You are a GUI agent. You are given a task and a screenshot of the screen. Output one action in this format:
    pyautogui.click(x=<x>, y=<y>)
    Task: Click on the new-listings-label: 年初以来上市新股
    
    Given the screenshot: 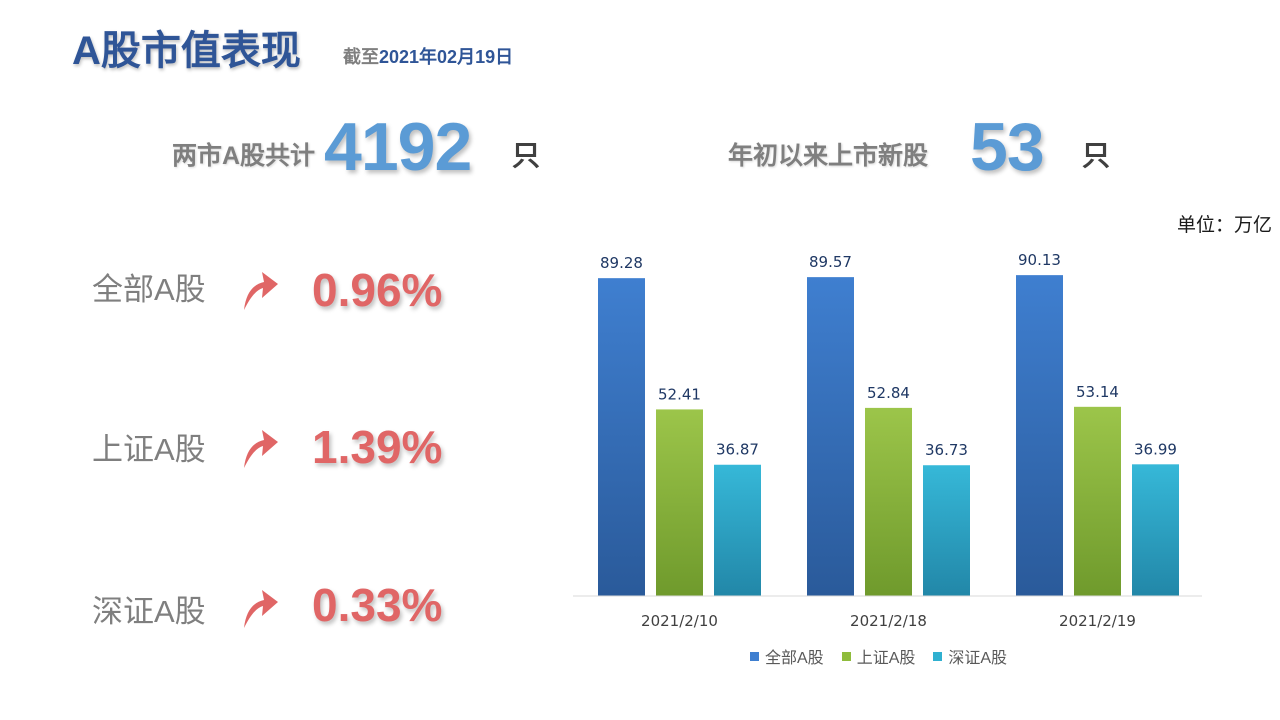 What is the action you would take?
    pyautogui.click(x=828, y=156)
    